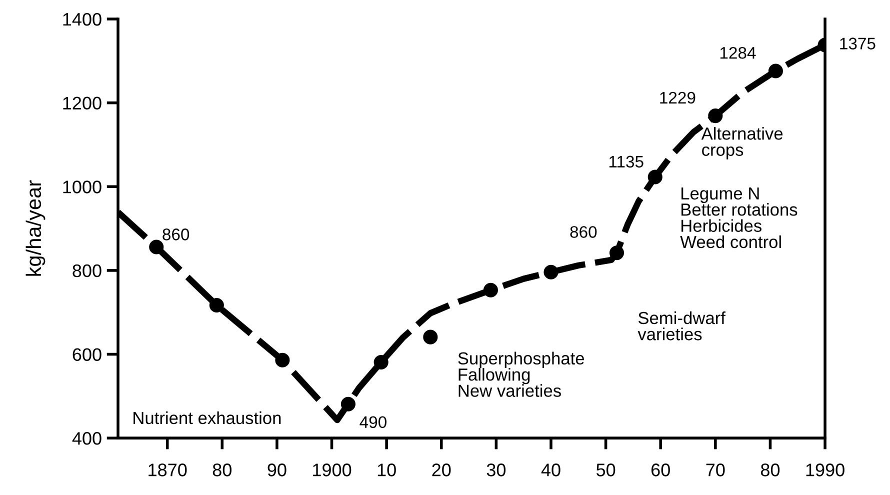 Image resolution: width=890 pixels, height=495 pixels. I want to click on annotation: Alternative crops, so click(742, 143).